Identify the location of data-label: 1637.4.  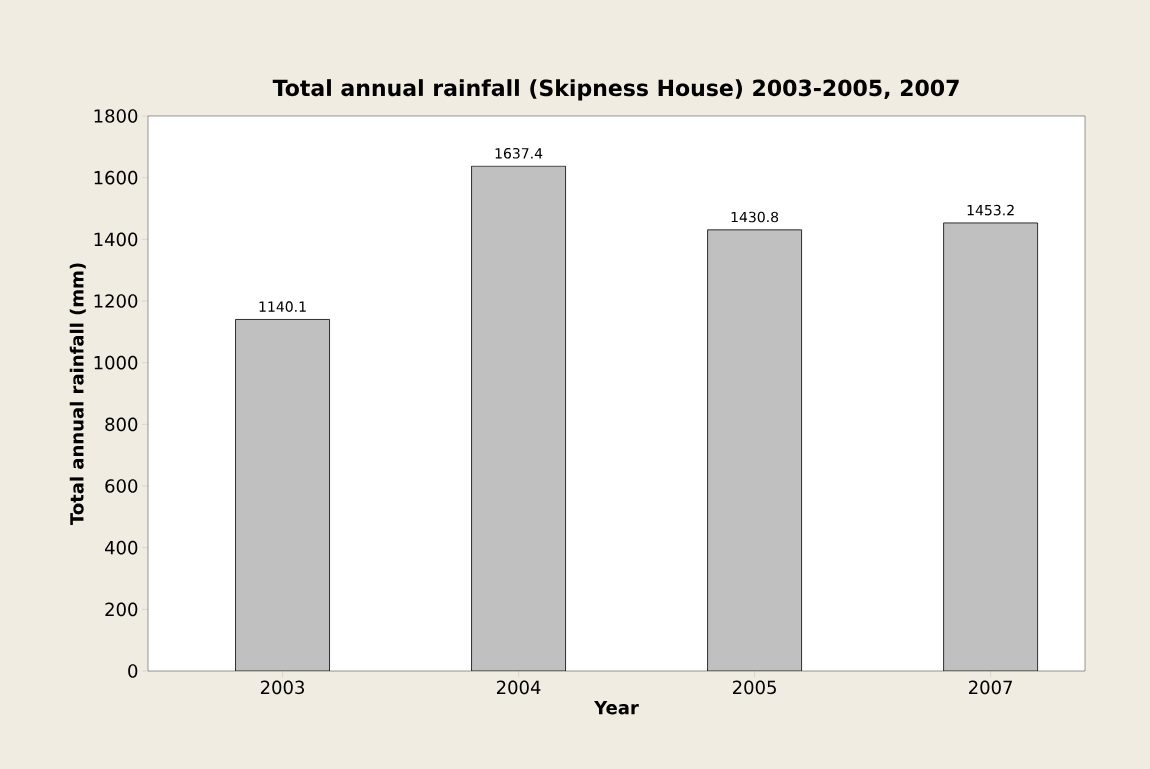
(519, 153).